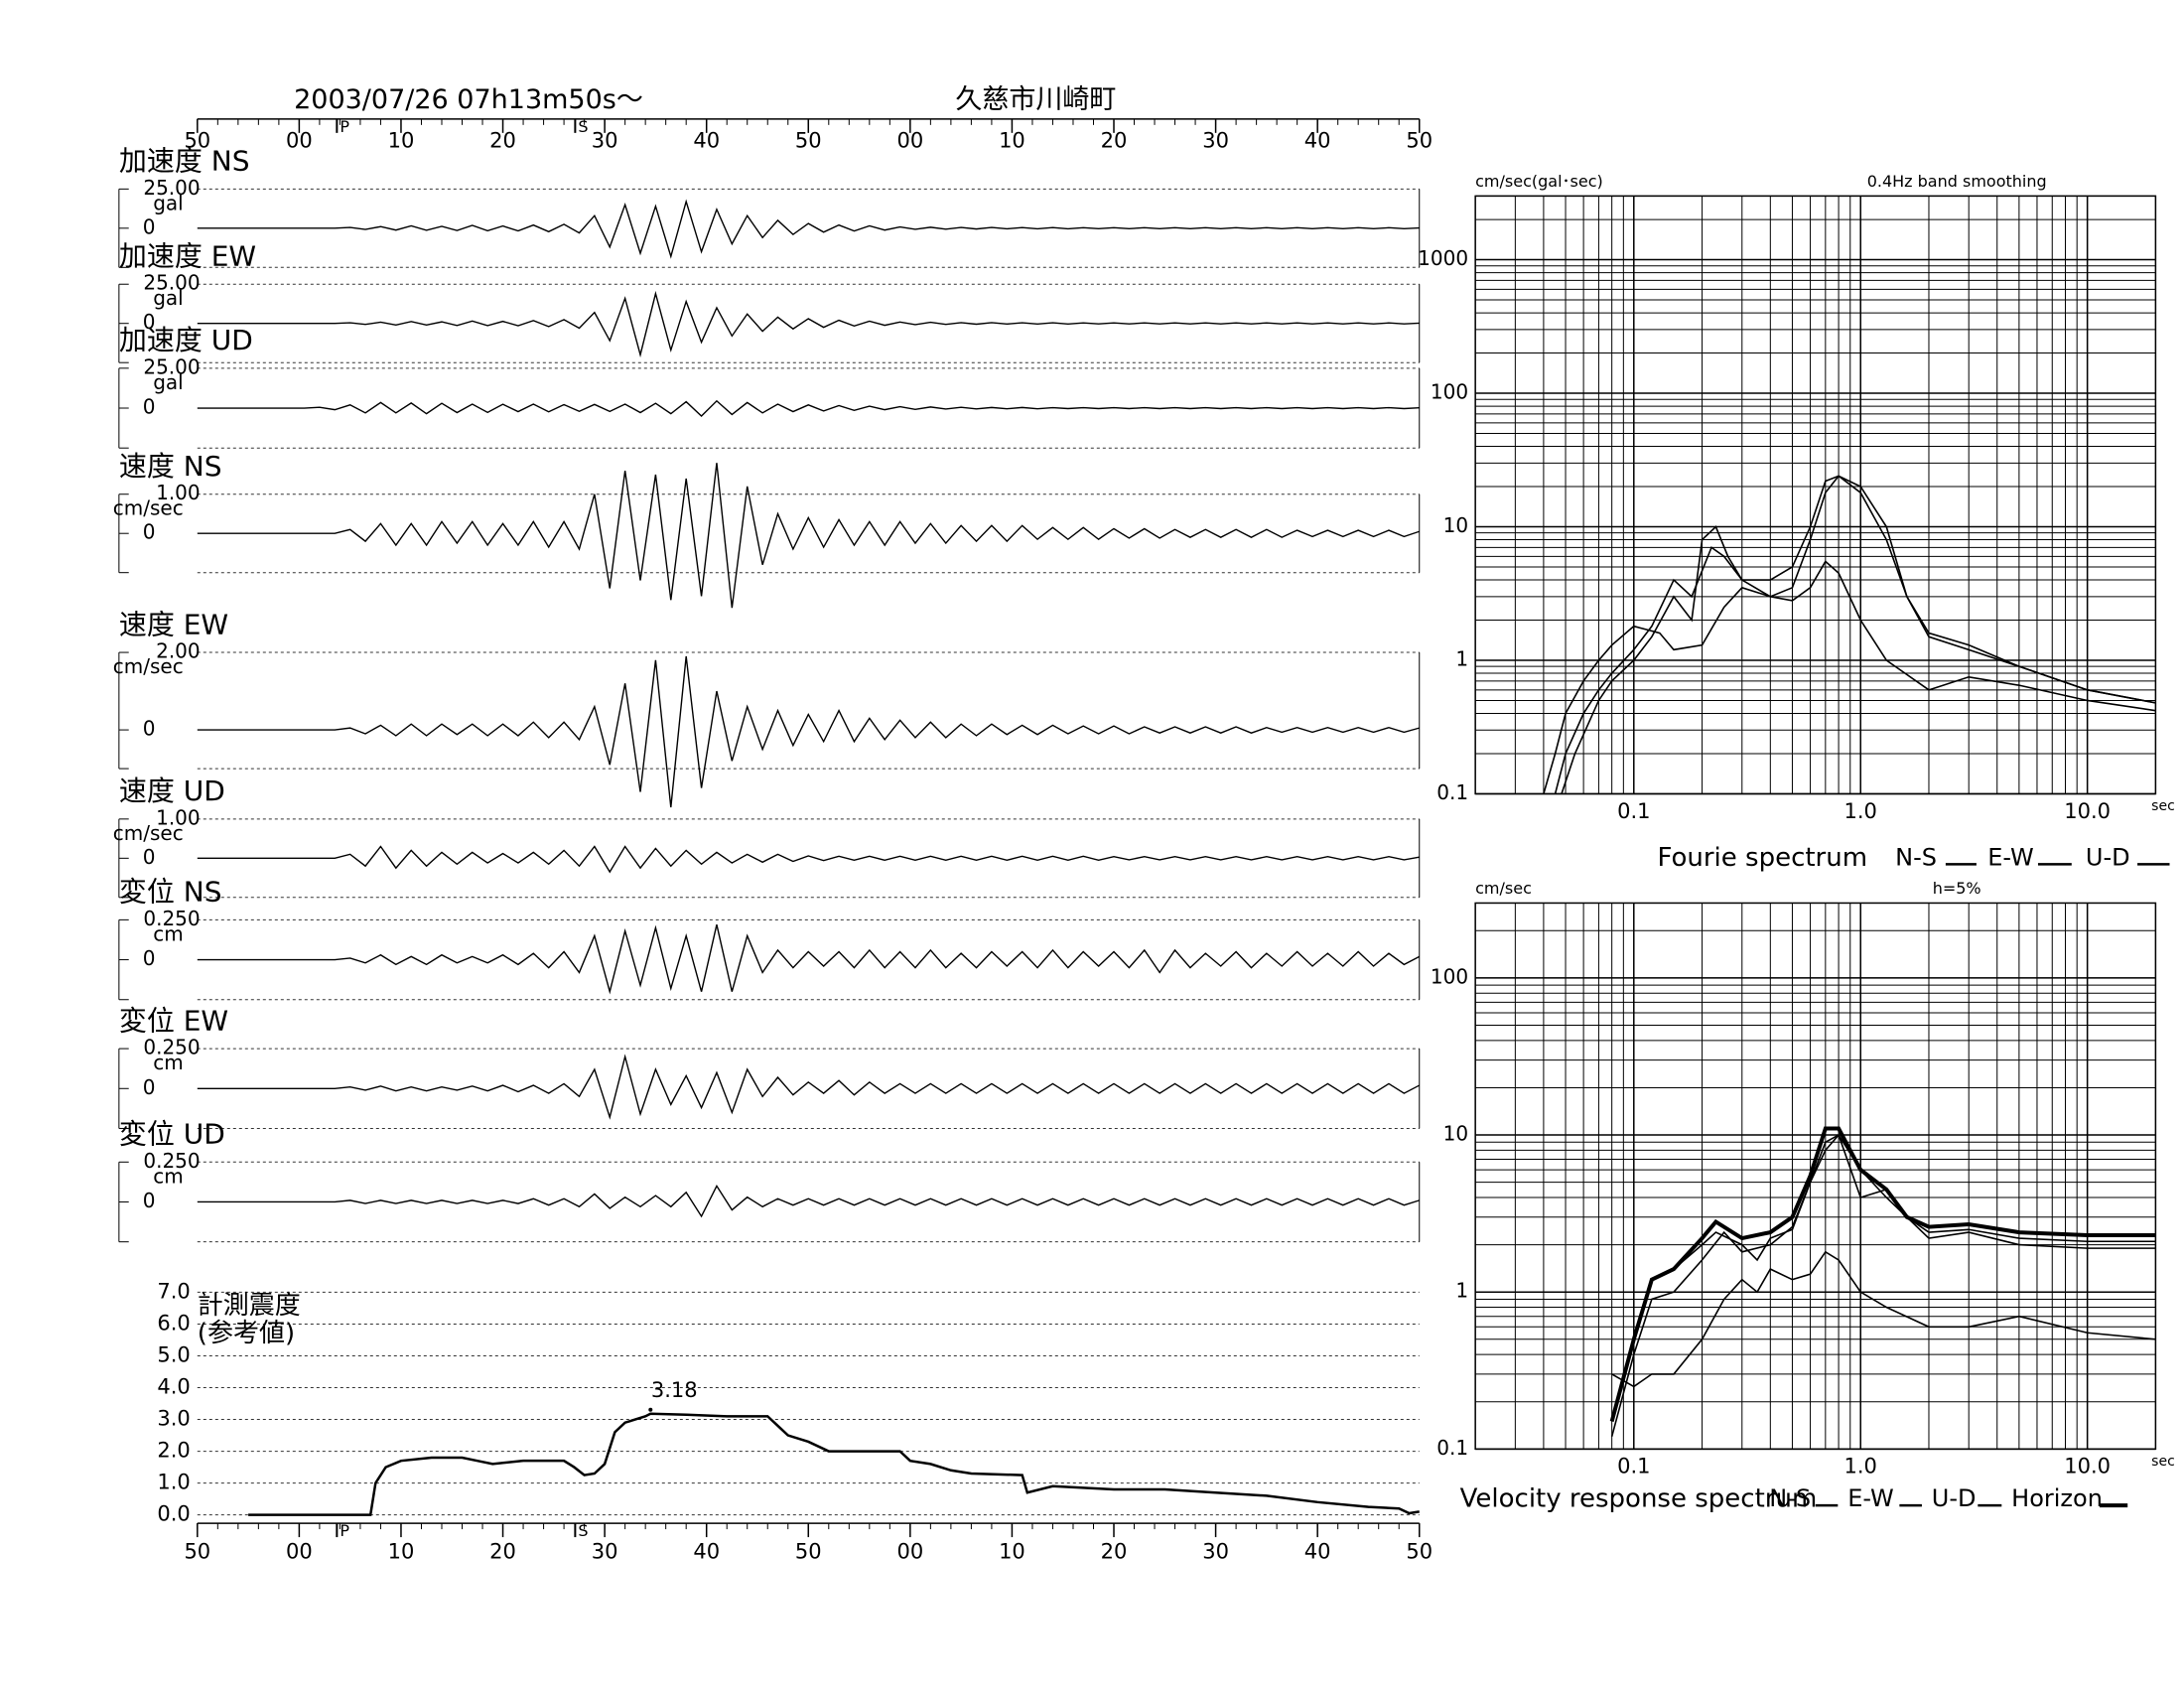  Describe the element at coordinates (650, 1409) in the screenshot. I see `peak-dot` at that location.